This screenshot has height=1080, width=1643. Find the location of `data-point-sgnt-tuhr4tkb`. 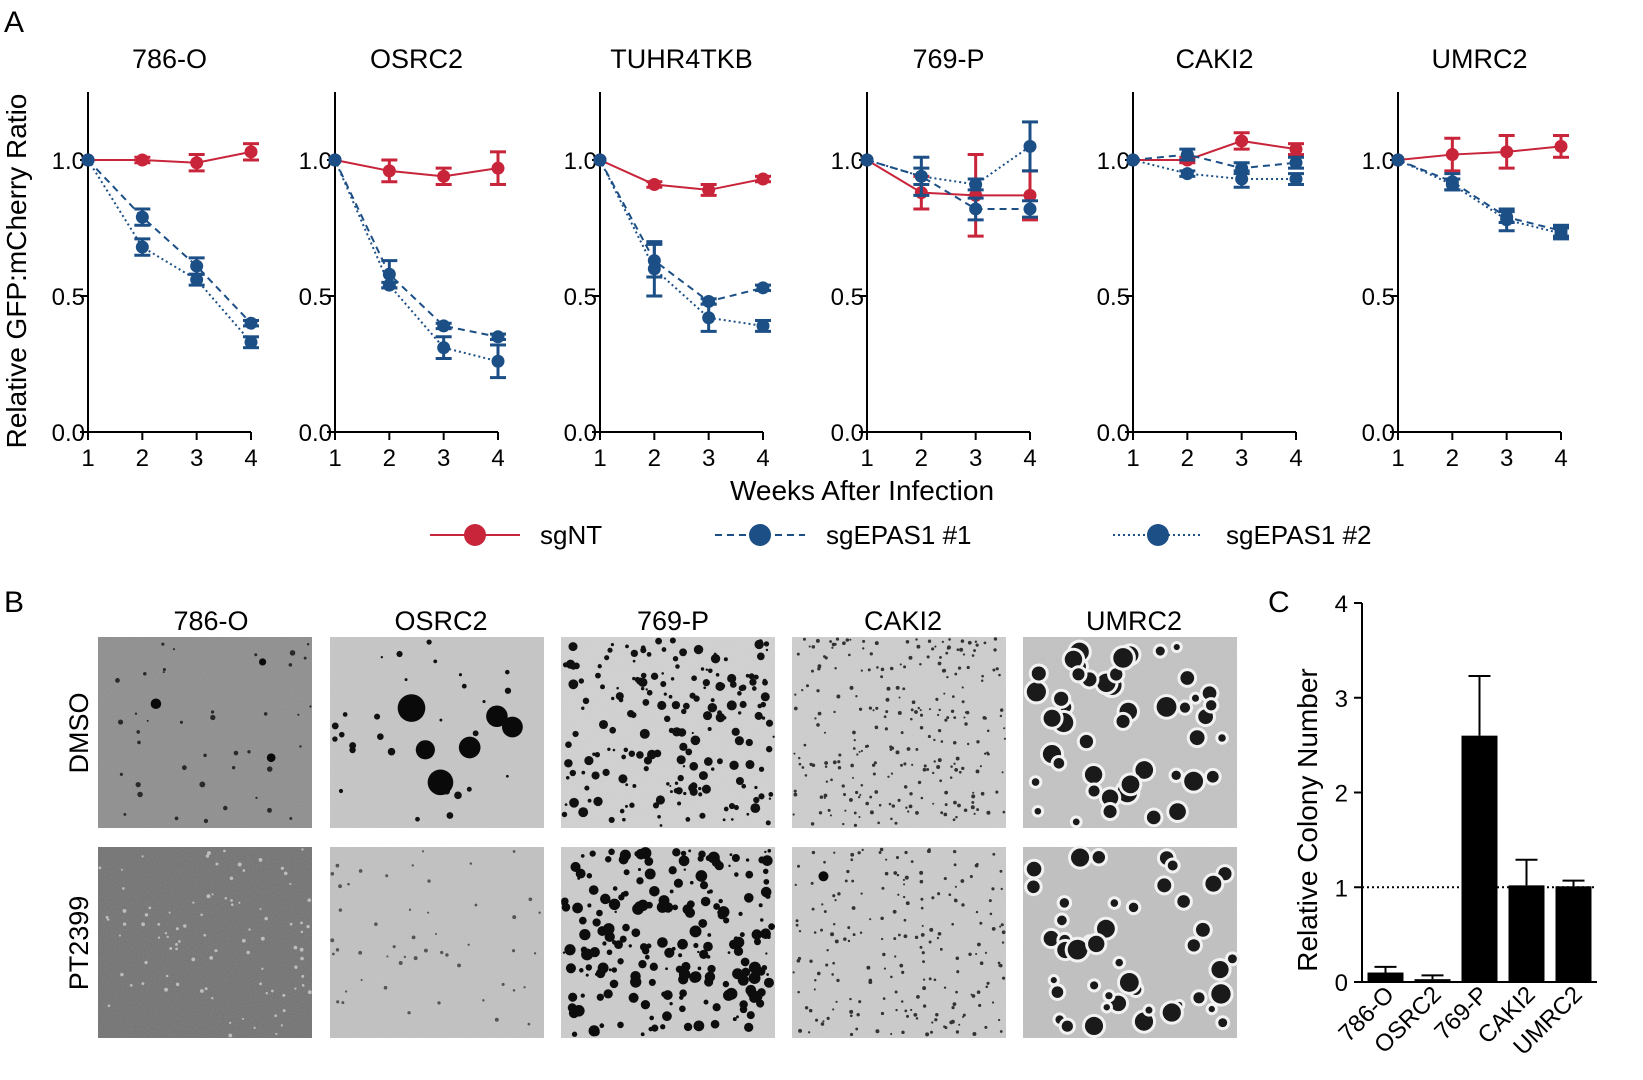

data-point-sgnt-tuhr4tkb is located at coordinates (763, 179).